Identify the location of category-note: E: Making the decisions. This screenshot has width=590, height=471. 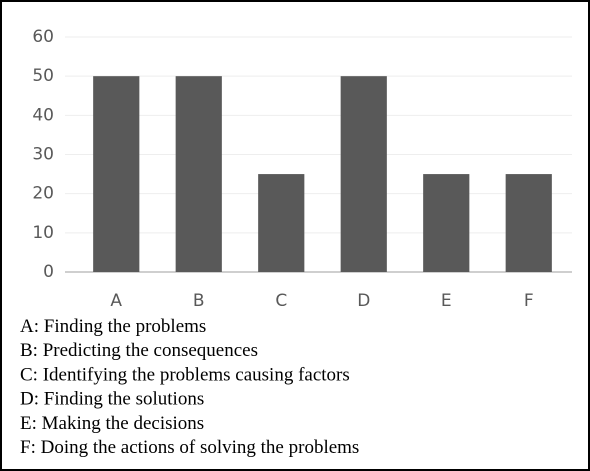
(112, 423).